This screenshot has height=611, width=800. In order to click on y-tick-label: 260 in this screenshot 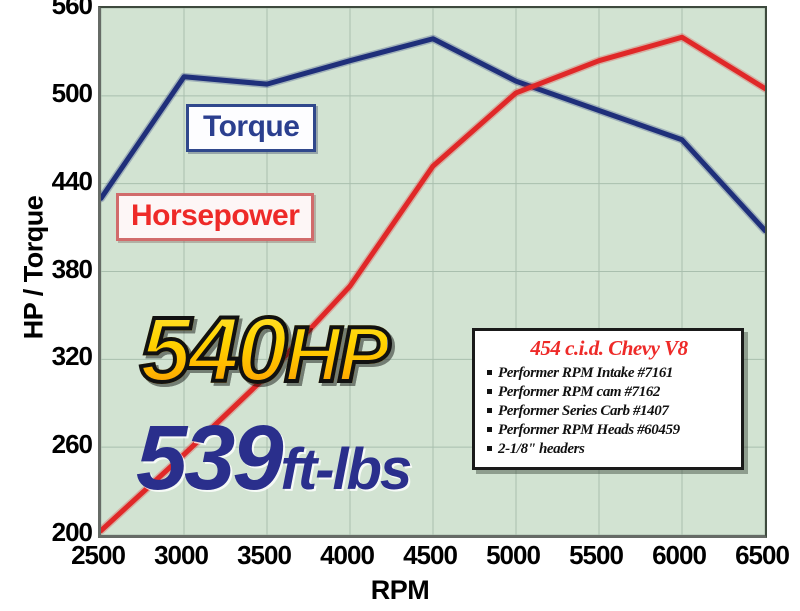, I will do `click(72, 444)`.